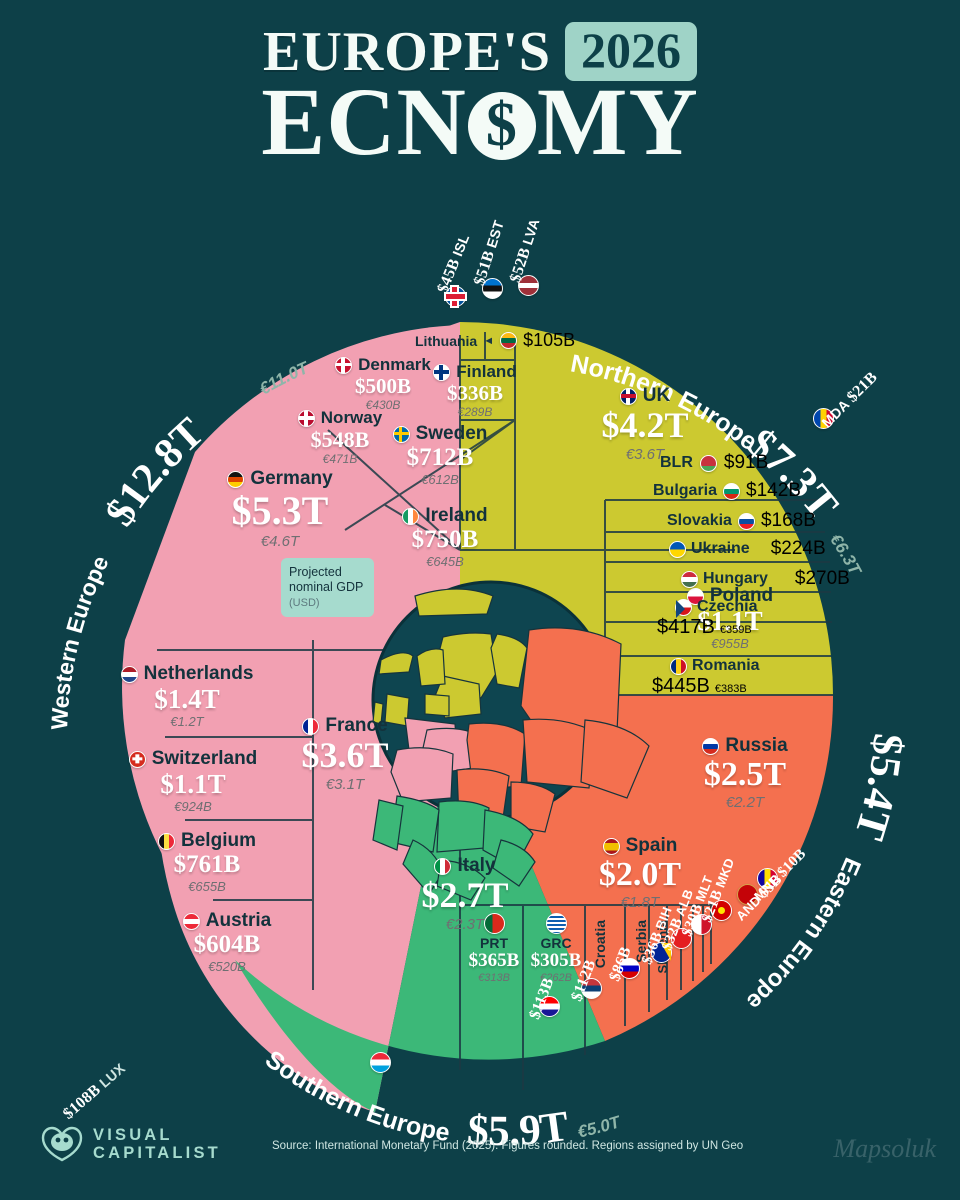  I want to click on country-name-row: Romania, so click(715, 666).